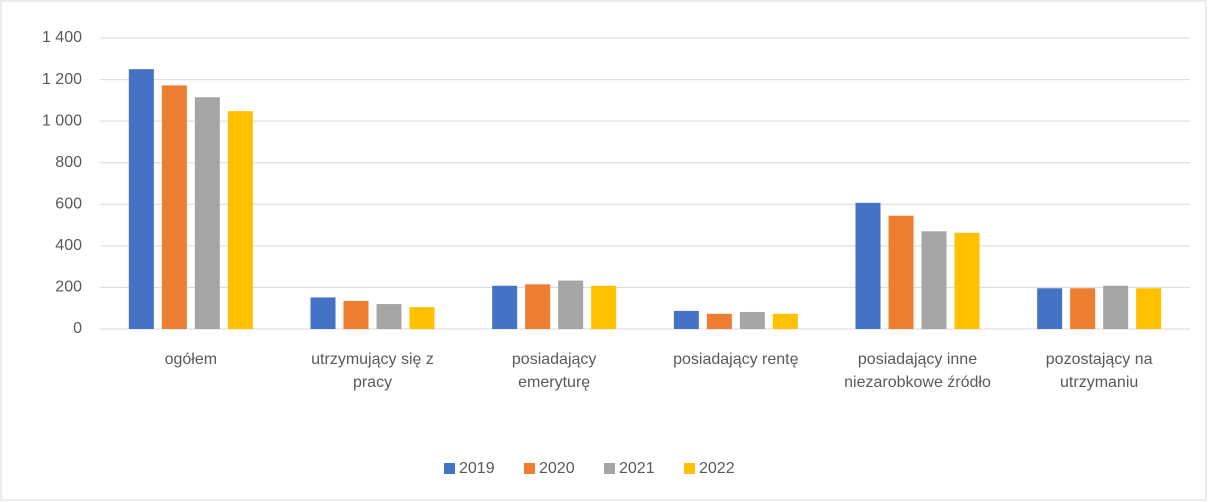  Describe the element at coordinates (554, 371) in the screenshot. I see `x-tick-label: posiadający emeryturę` at that location.